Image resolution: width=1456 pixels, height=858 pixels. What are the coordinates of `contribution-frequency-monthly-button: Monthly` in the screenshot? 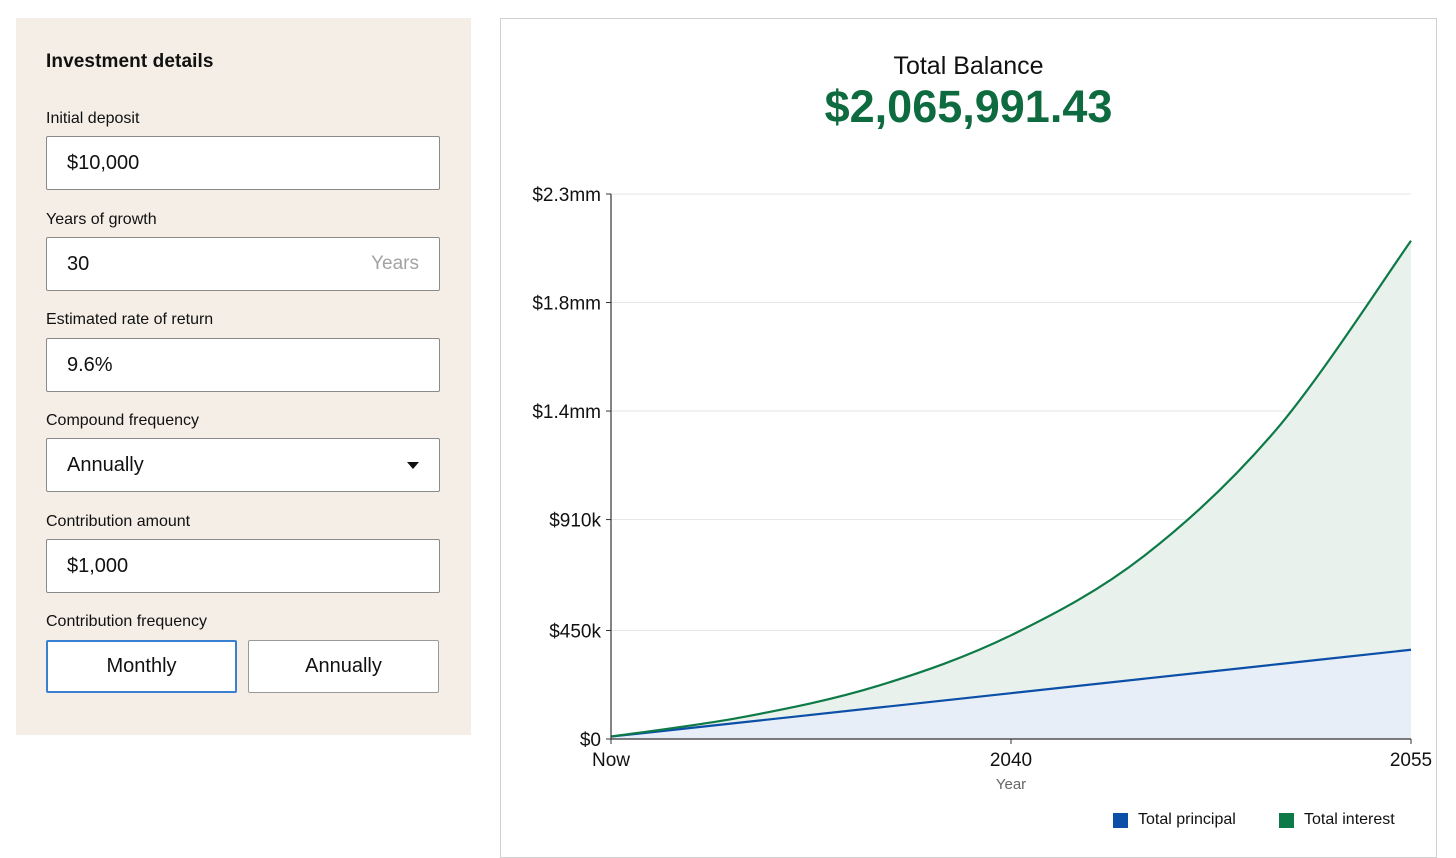 It's located at (141, 666).